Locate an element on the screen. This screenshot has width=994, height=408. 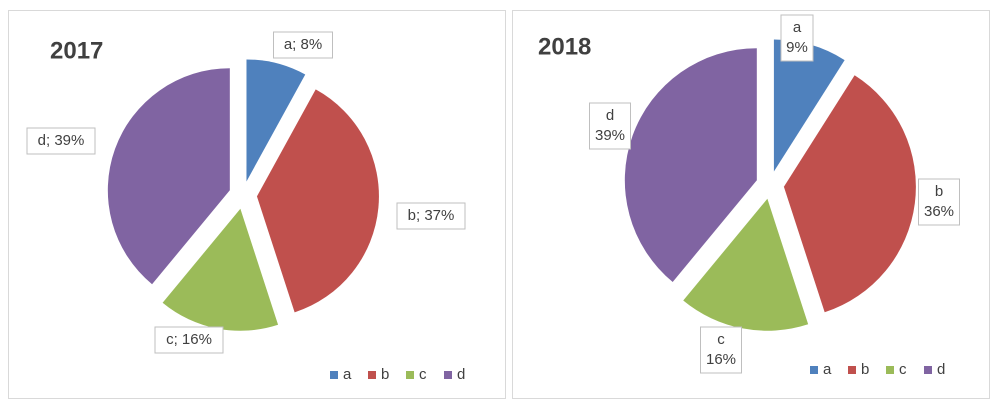
chart-title: 2018 is located at coordinates (564, 46).